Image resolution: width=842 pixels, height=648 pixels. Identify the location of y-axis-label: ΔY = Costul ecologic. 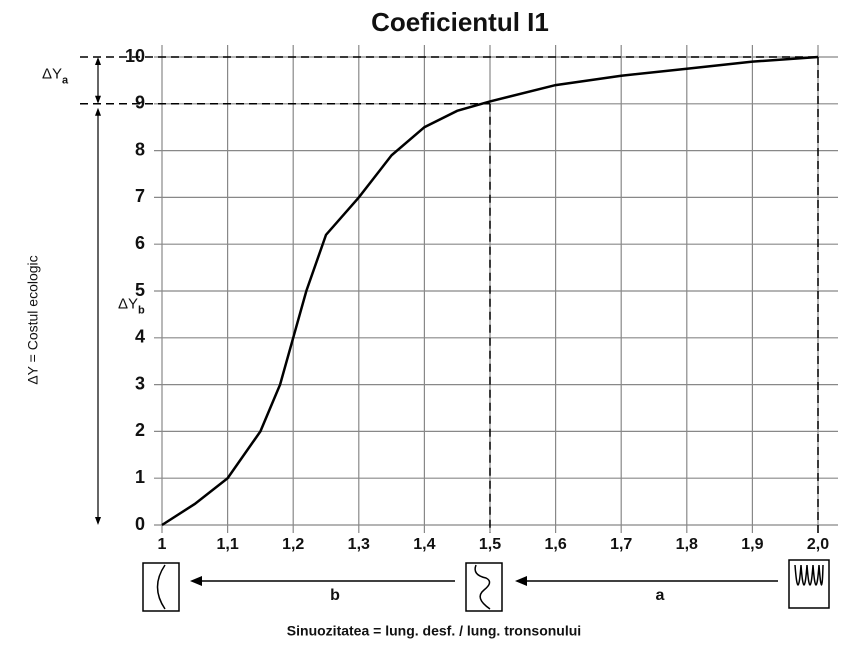
(33, 319).